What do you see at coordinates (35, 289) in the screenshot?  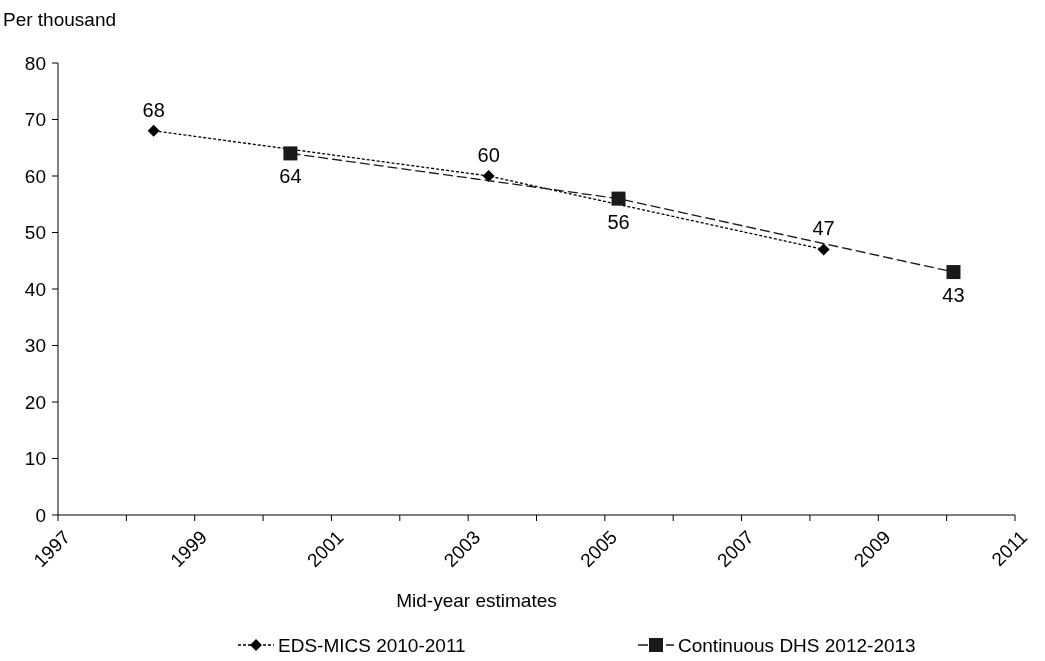 I see `y-tick-label: 40` at bounding box center [35, 289].